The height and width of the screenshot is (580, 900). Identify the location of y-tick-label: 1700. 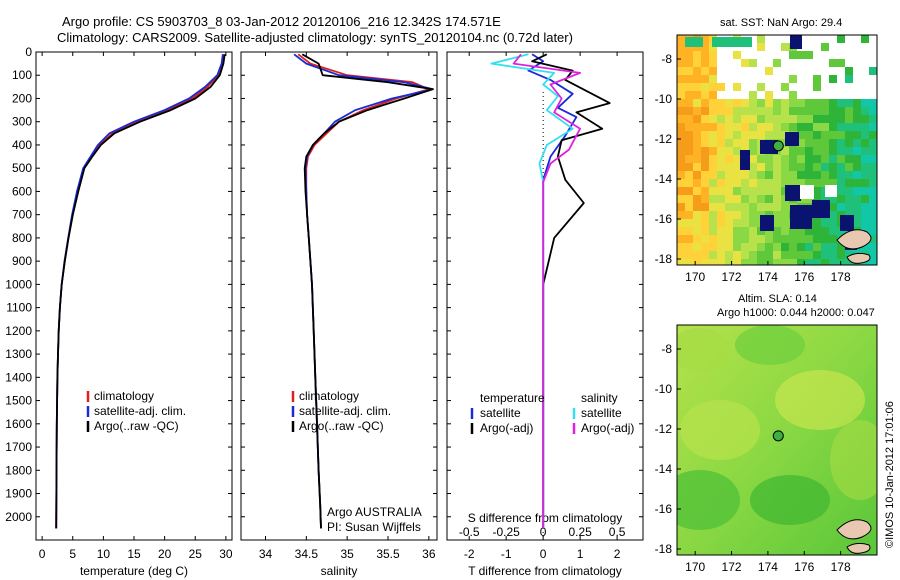
(18, 447).